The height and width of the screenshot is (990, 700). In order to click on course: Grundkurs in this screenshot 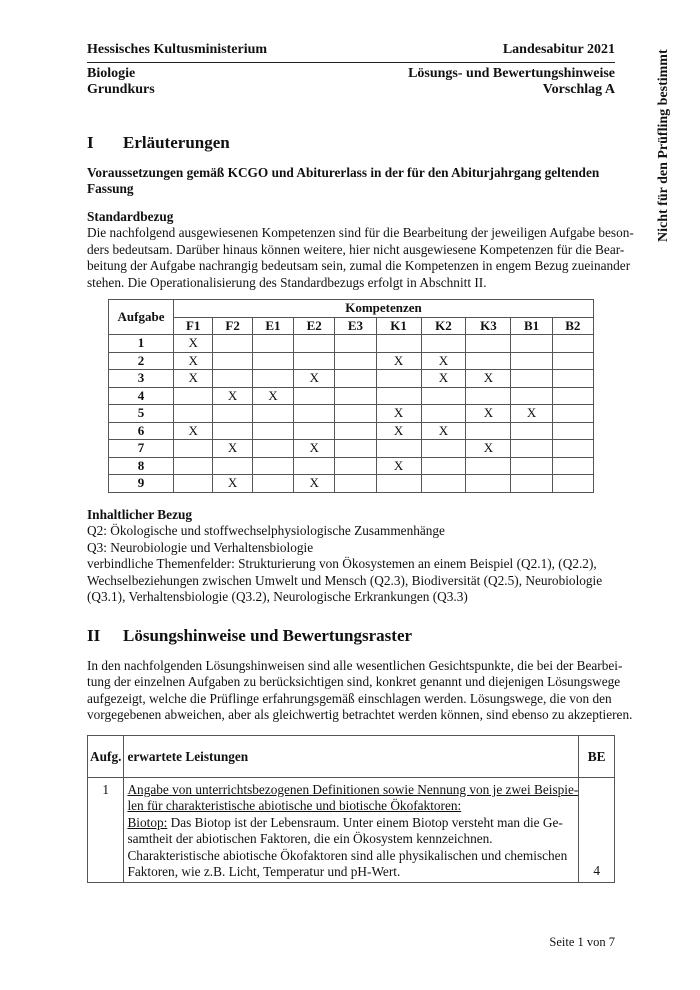, I will do `click(121, 90)`.